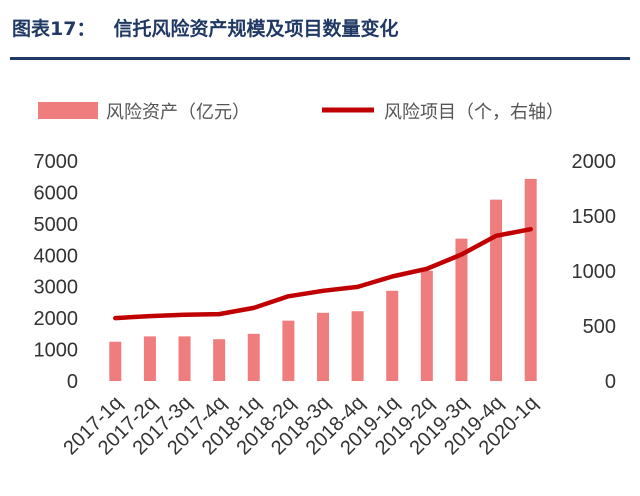 Image resolution: width=640 pixels, height=496 pixels. Describe the element at coordinates (392, 335) in the screenshot. I see `bar-2019-1q` at that location.